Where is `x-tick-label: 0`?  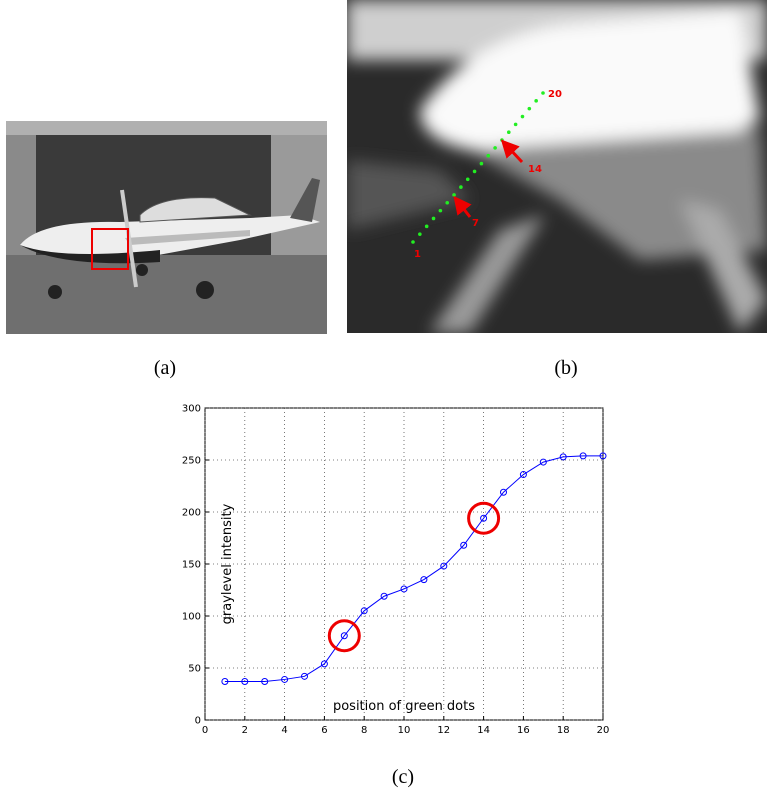
x-tick-label: 0 is located at coordinates (205, 730).